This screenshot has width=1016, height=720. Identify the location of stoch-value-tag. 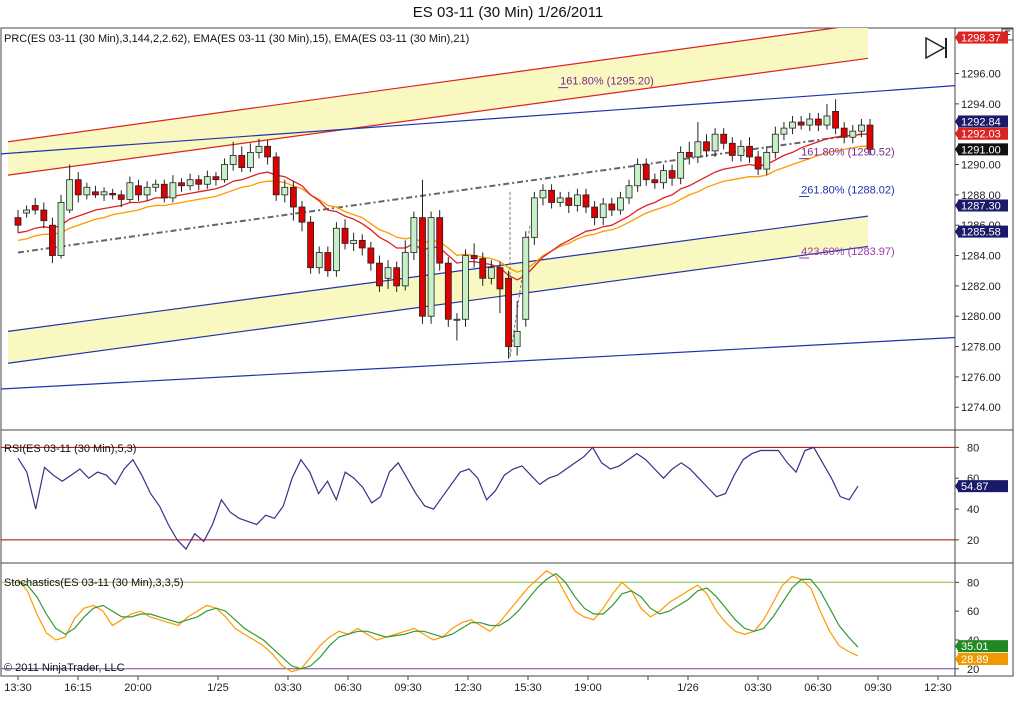
(983, 658).